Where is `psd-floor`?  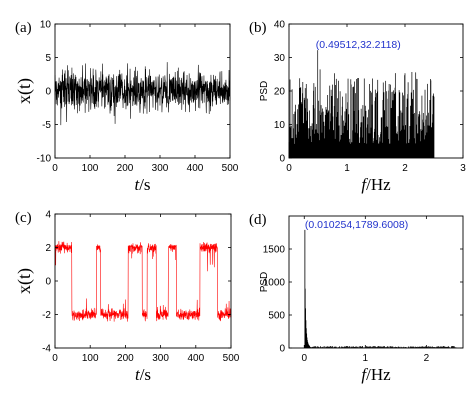 psd-floor is located at coordinates (361, 151).